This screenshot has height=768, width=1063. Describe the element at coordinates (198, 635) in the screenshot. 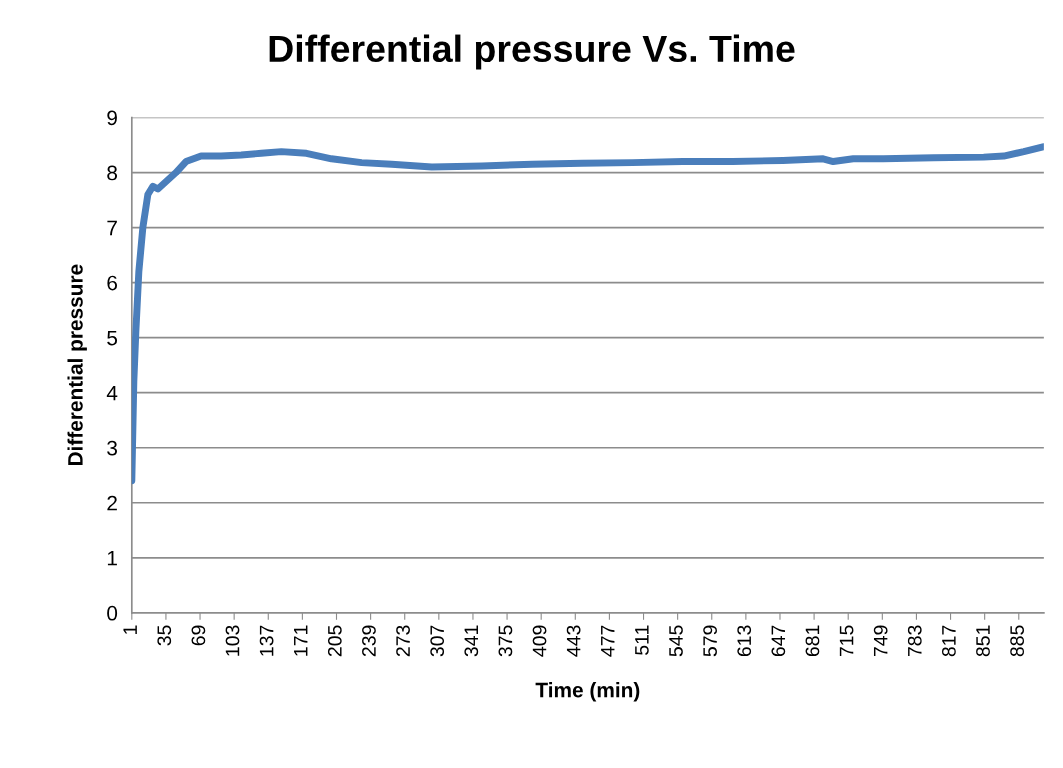

I see `x-tick-label: 69` at that location.